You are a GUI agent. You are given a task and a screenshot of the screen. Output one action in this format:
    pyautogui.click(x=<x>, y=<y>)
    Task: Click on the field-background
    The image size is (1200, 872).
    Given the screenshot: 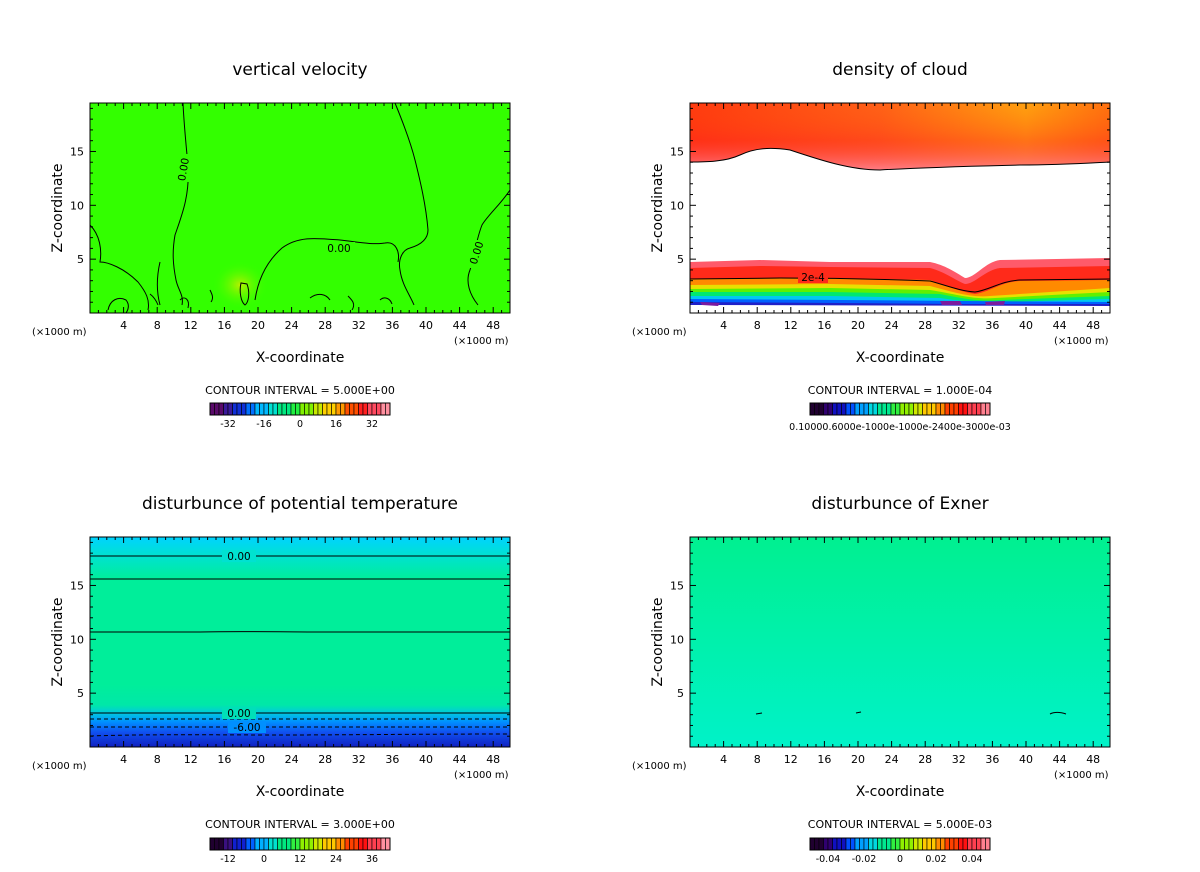 What is the action you would take?
    pyautogui.click(x=300, y=642)
    